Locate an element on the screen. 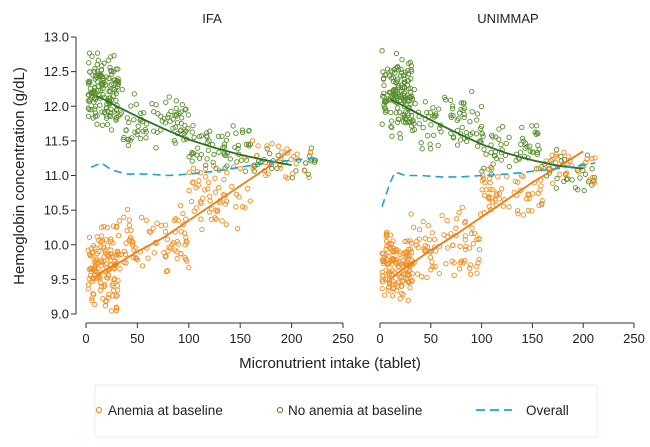 The height and width of the screenshot is (447, 650). x-axis-title: Micronutrient intake (tablet) is located at coordinates (330, 363).